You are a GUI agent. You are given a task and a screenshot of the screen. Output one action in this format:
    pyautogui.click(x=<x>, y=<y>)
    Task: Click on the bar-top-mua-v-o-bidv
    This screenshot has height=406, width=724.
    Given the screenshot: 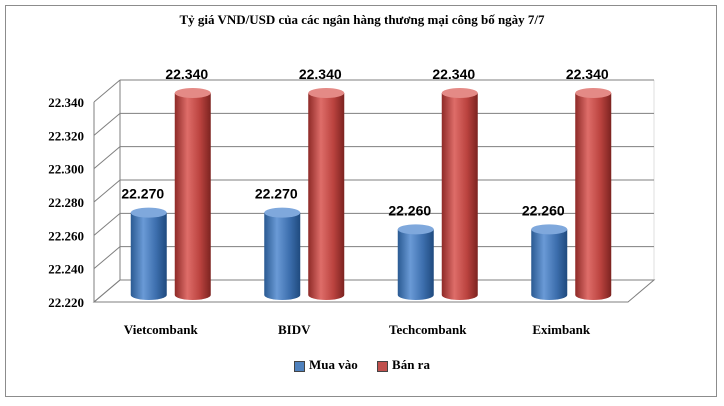 What is the action you would take?
    pyautogui.click(x=282, y=212)
    